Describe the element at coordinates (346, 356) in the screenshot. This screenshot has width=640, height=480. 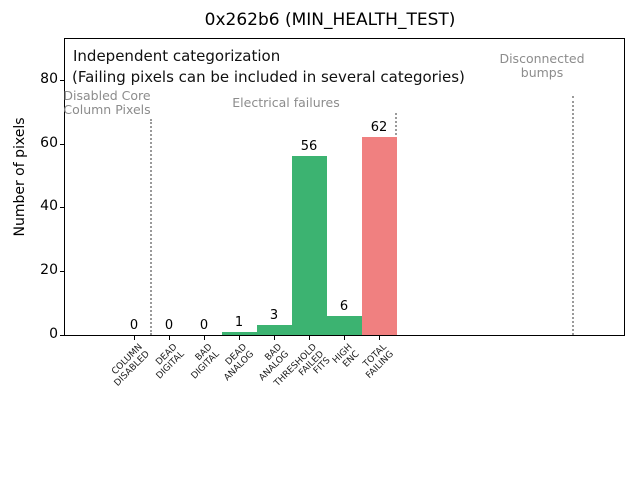
I see `x-tick-label: HIGH ENC` at that location.